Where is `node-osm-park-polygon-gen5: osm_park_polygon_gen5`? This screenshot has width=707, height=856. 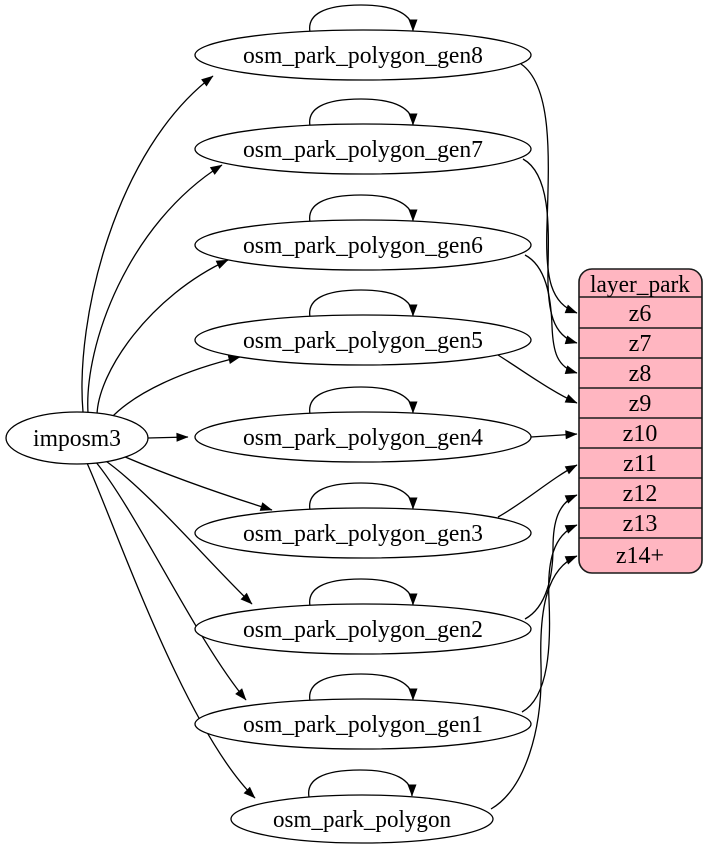 node-osm-park-polygon-gen5: osm_park_polygon_gen5 is located at coordinates (363, 340).